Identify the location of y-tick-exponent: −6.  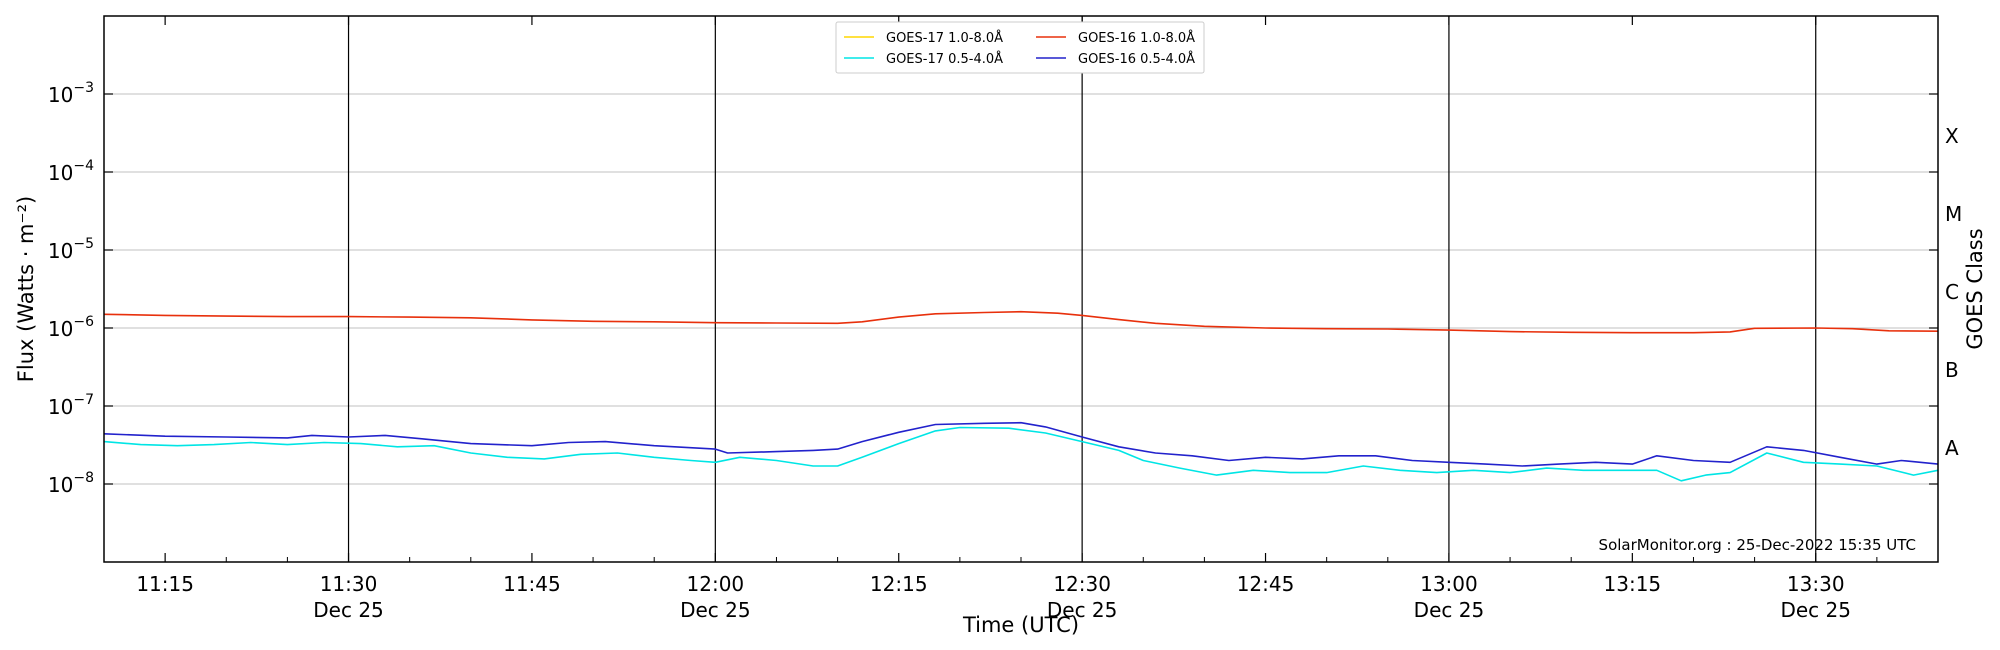
(83, 322).